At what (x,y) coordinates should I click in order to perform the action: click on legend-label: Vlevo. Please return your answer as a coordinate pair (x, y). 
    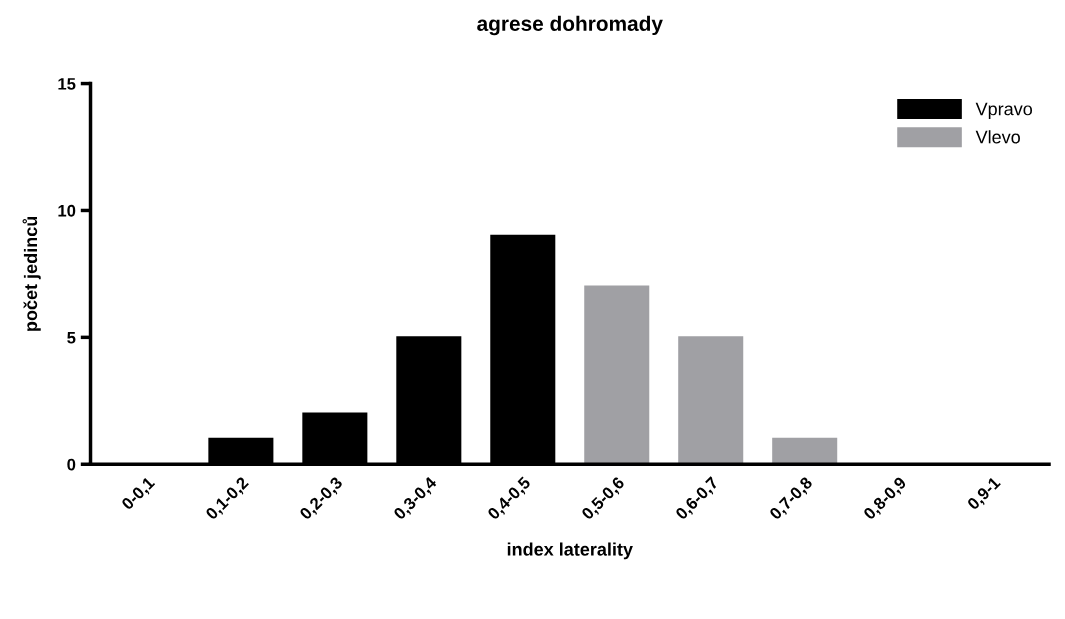
    Looking at the image, I should click on (997, 137).